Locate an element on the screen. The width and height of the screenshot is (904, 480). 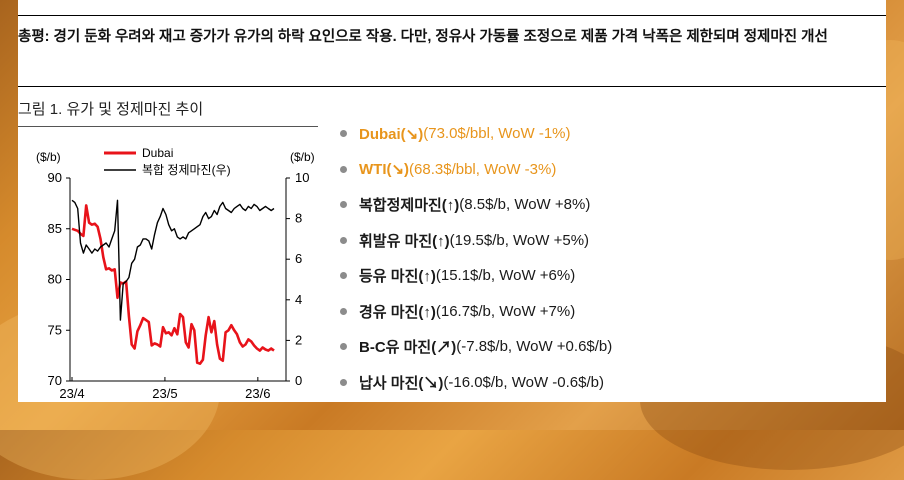
right-tick-label: 8 is located at coordinates (298, 218).